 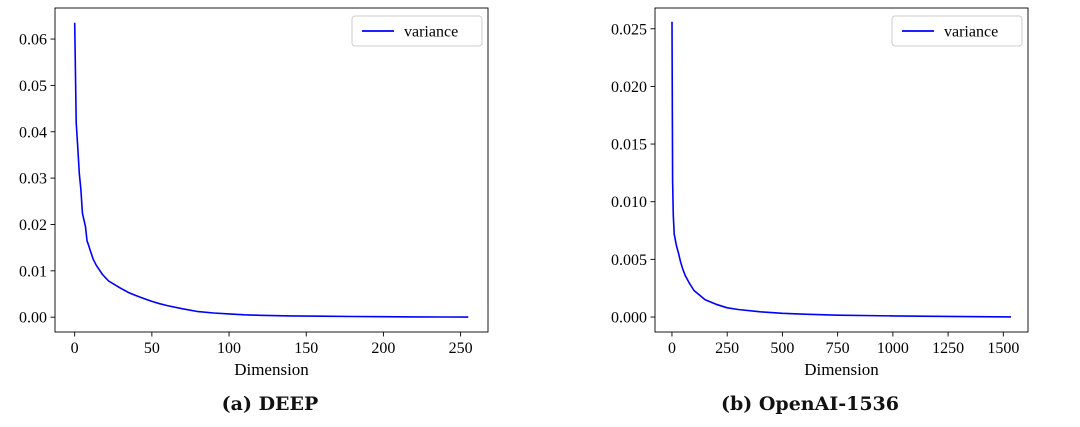 I want to click on y-tick-label: 0.06, so click(x=33, y=40).